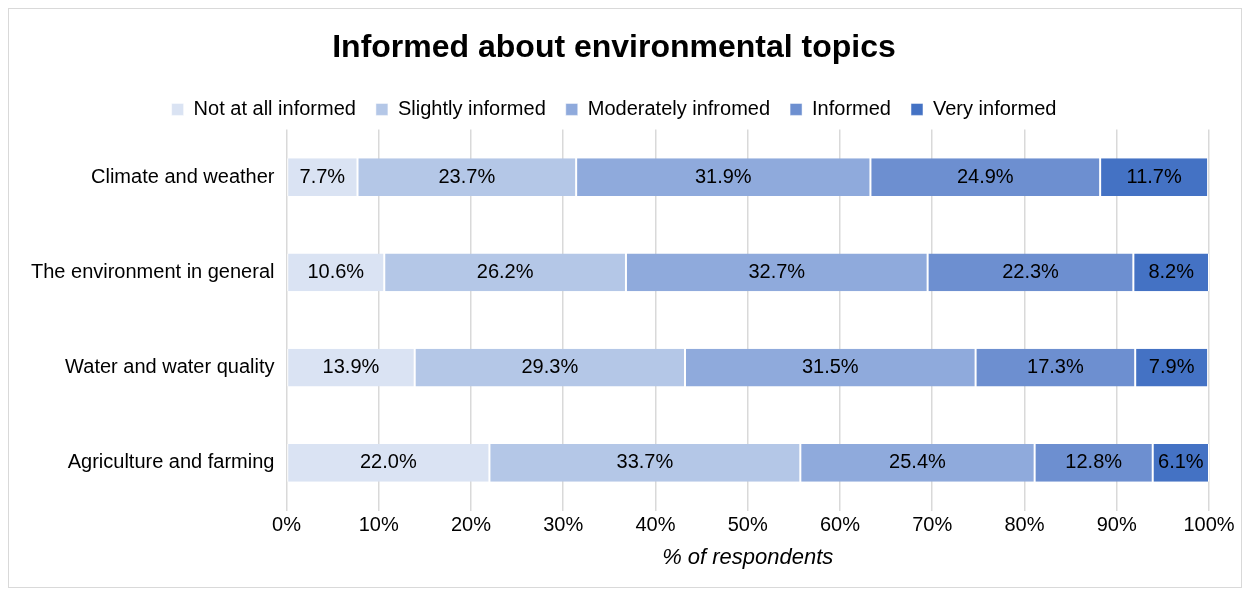 This screenshot has width=1254, height=596. What do you see at coordinates (287, 524) in the screenshot?
I see `x-tick-label: 0%` at bounding box center [287, 524].